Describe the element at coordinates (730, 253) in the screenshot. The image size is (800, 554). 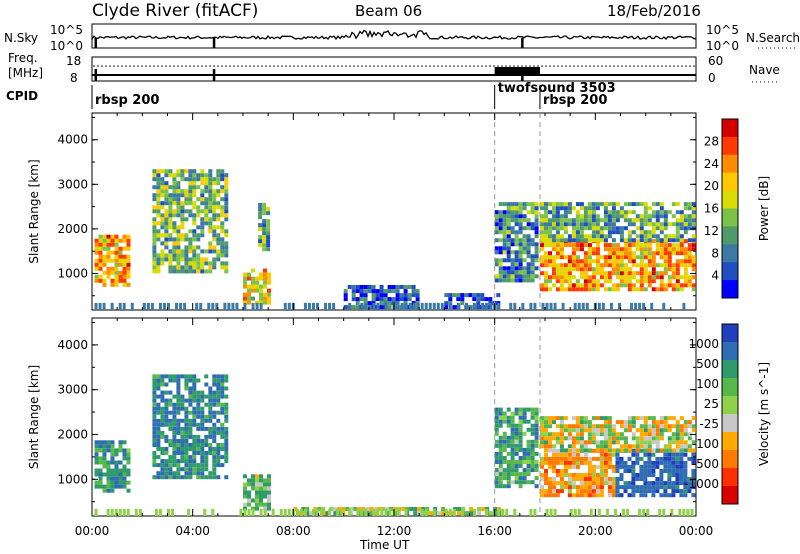
I see `colorbar-swatch` at that location.